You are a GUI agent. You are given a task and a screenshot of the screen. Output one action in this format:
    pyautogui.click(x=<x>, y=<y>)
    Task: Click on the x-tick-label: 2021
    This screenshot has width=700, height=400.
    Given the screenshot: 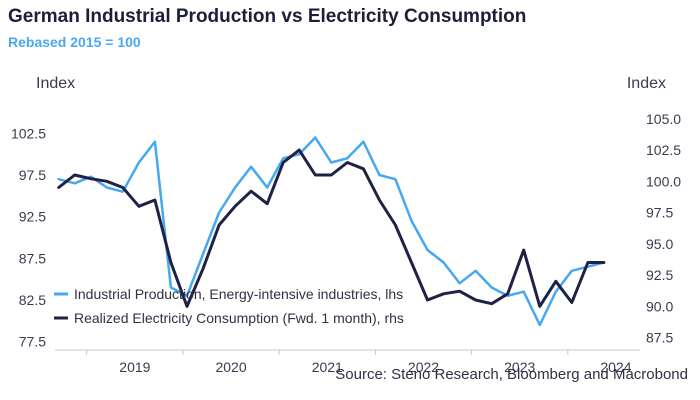 What is the action you would take?
    pyautogui.click(x=327, y=367)
    